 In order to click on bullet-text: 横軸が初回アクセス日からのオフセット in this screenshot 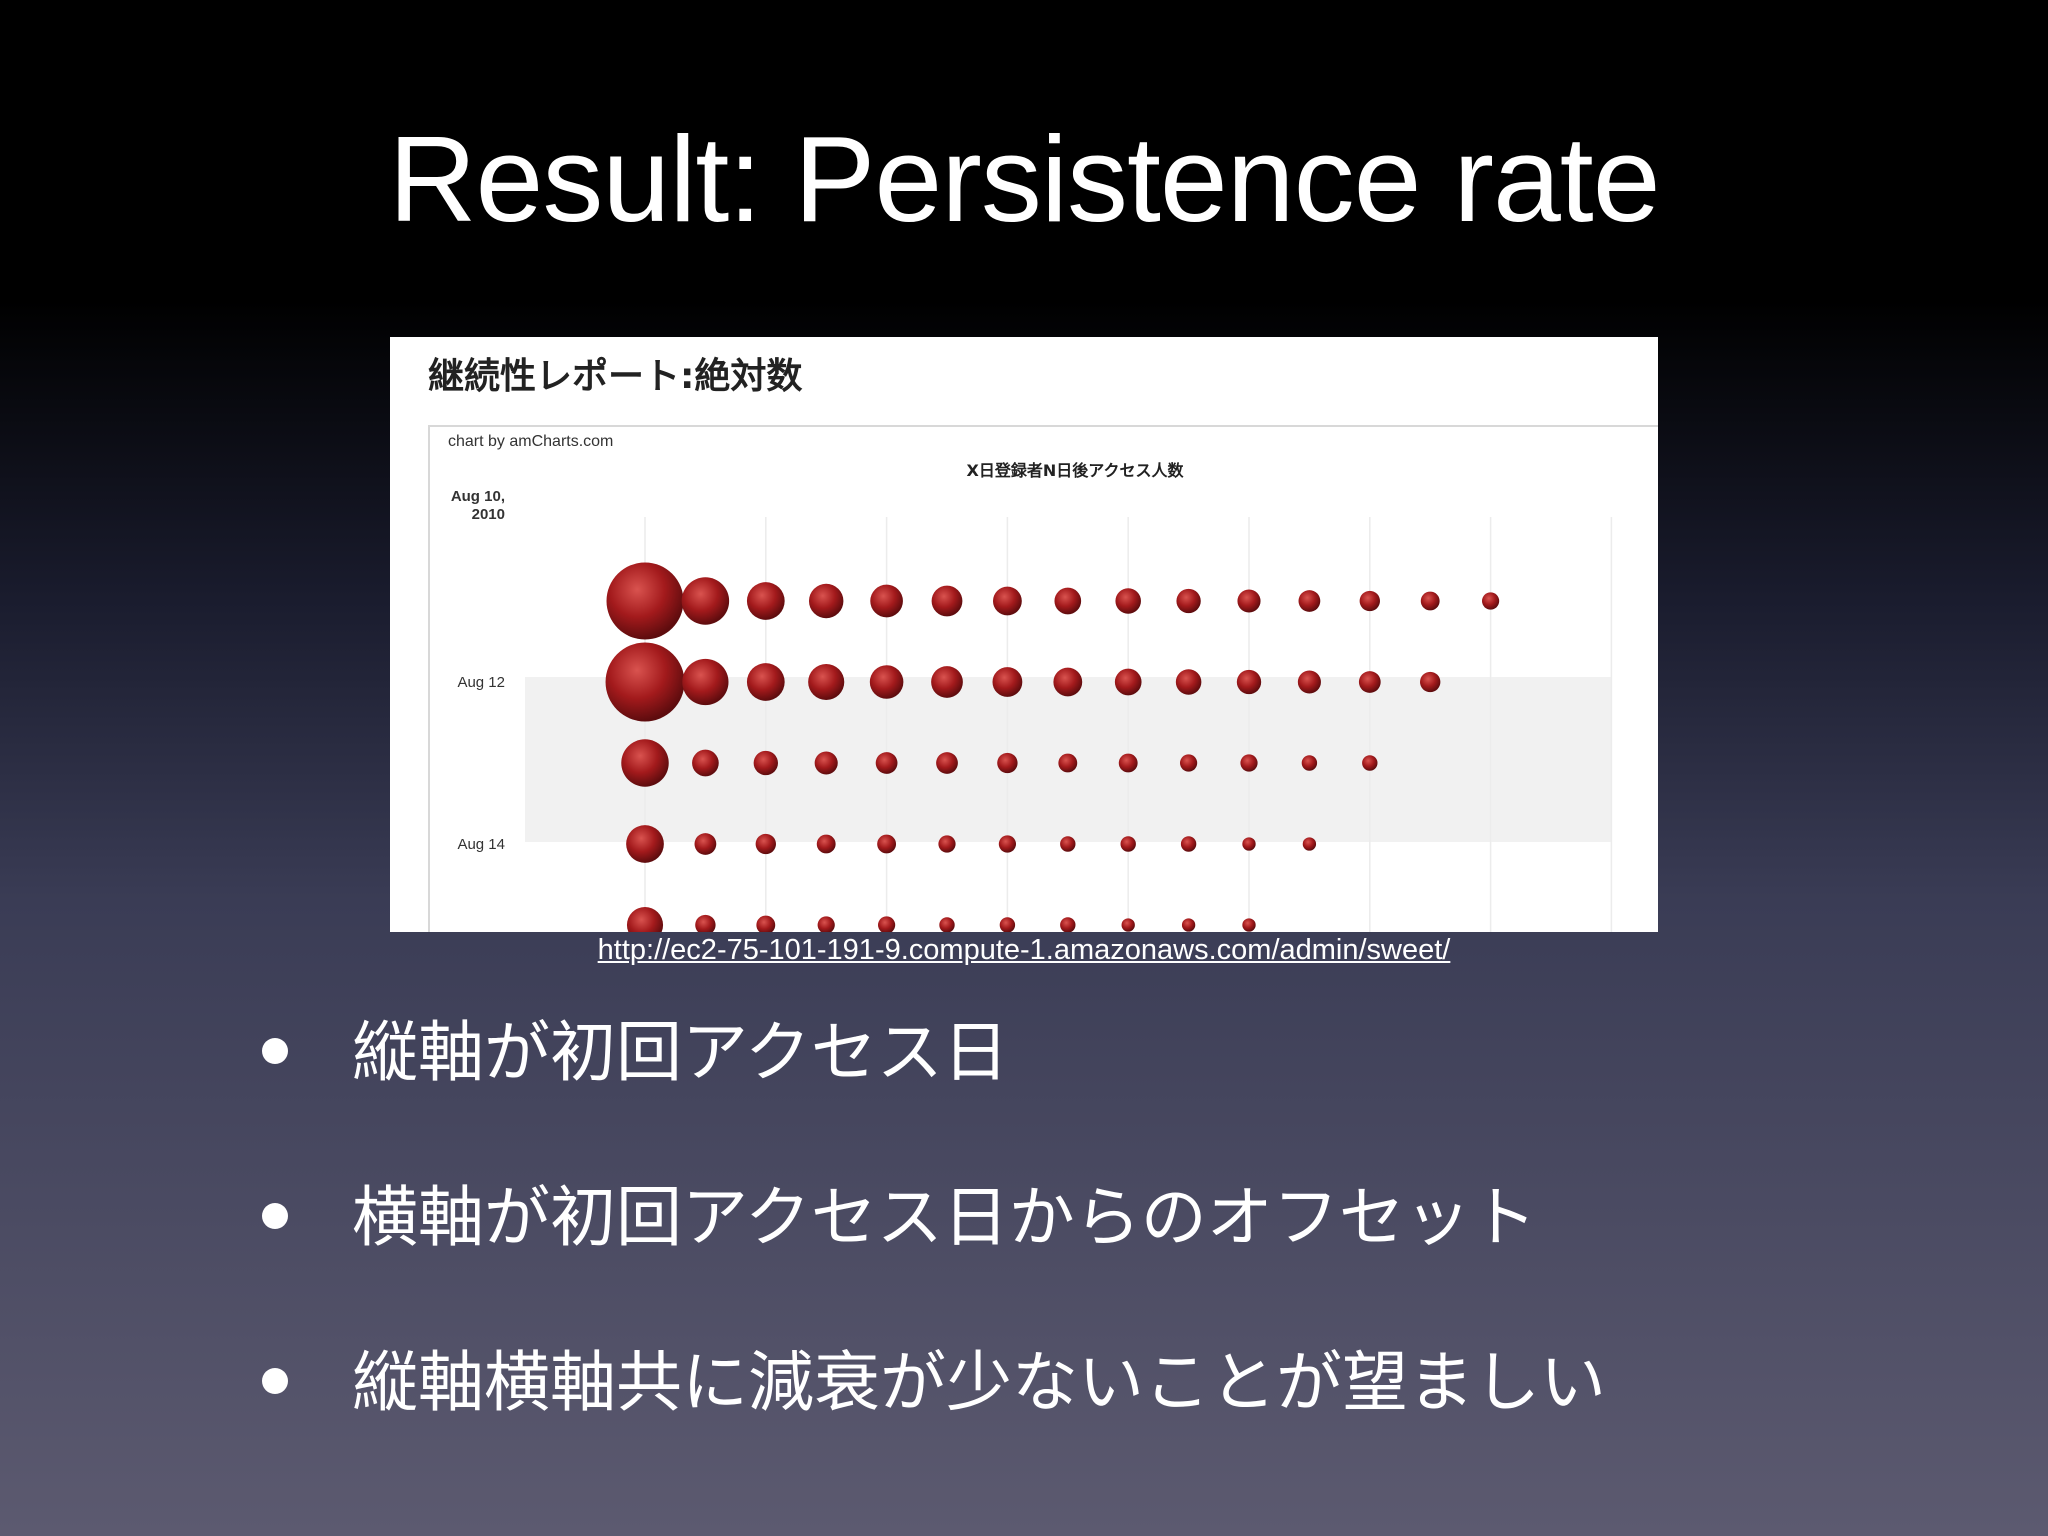, I will do `click(944, 1217)`.